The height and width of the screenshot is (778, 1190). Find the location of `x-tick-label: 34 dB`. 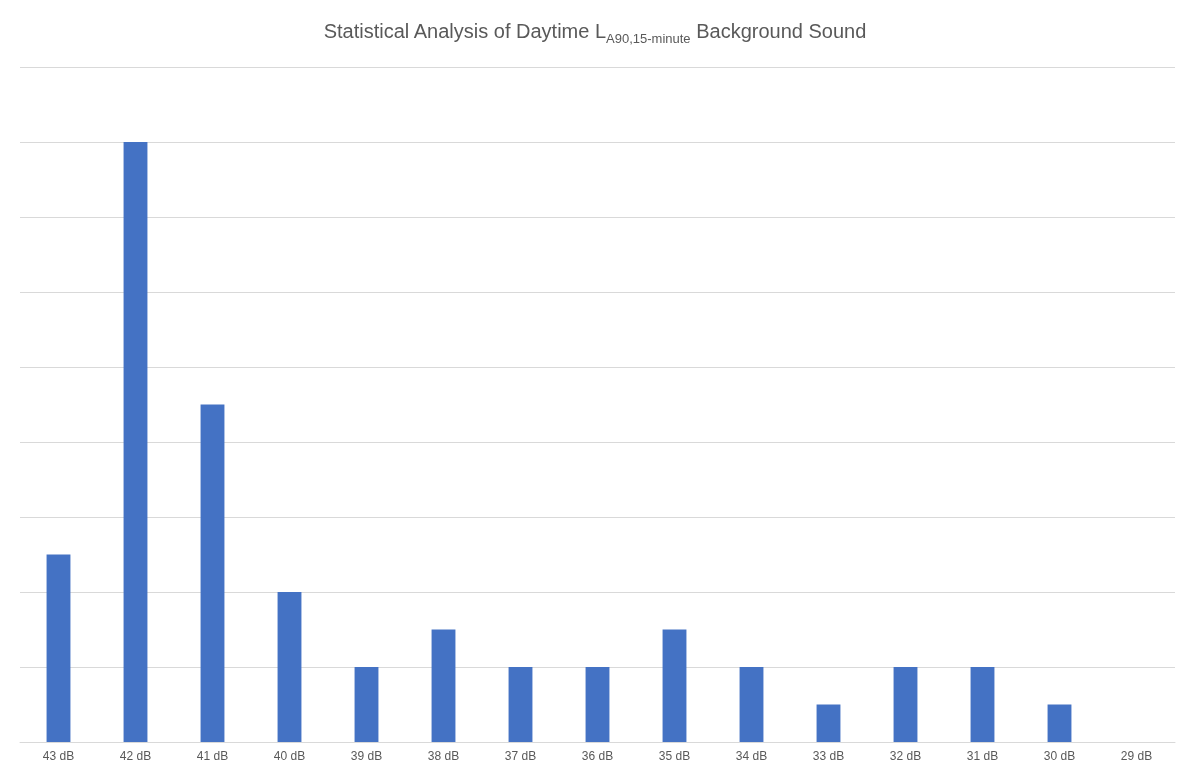

x-tick-label: 34 dB is located at coordinates (751, 756).